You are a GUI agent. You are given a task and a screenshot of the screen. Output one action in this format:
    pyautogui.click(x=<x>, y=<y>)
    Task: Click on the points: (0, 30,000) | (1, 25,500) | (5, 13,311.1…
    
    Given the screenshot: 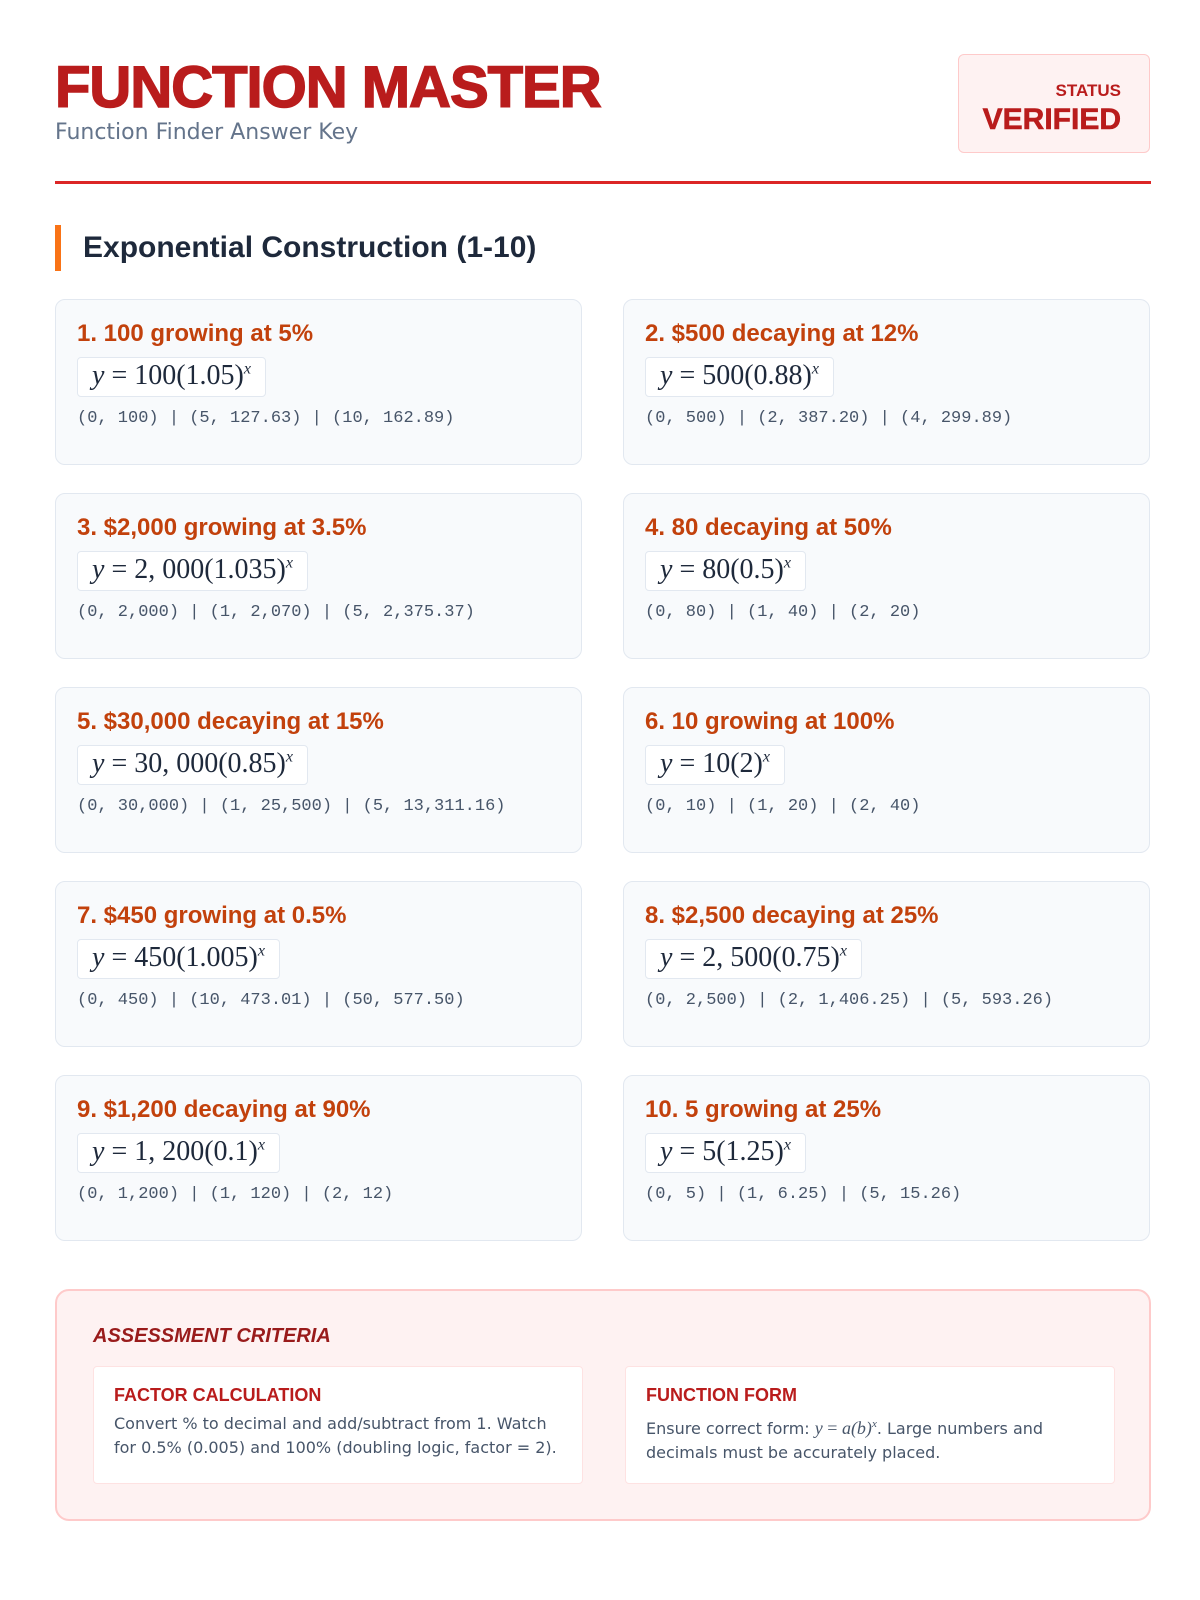 What is the action you would take?
    pyautogui.click(x=291, y=806)
    